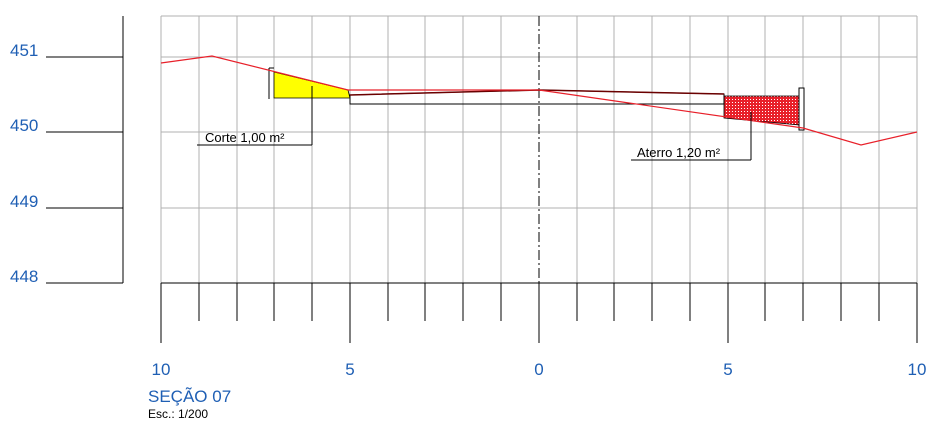 Image resolution: width=938 pixels, height=422 pixels. Describe the element at coordinates (917, 369) in the screenshot. I see `offset-label-right-10: 10` at that location.